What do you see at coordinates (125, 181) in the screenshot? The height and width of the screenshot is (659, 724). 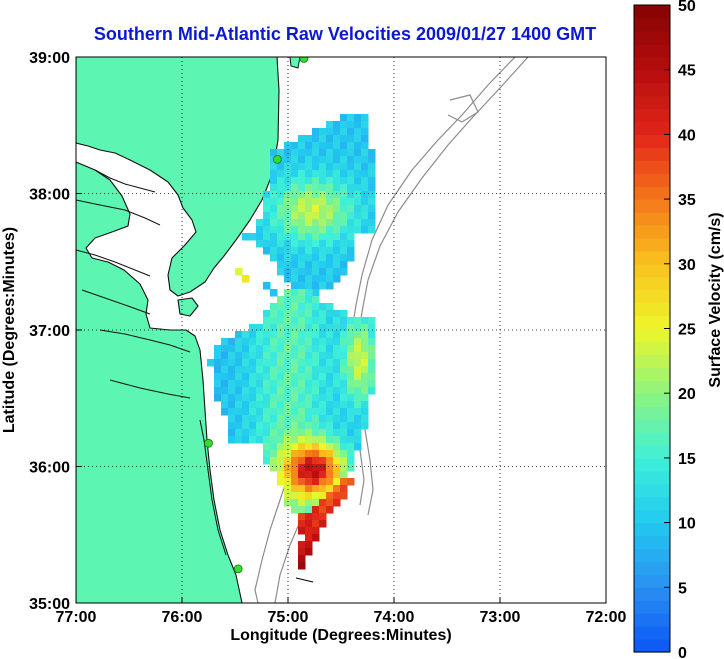 I see `river` at bounding box center [125, 181].